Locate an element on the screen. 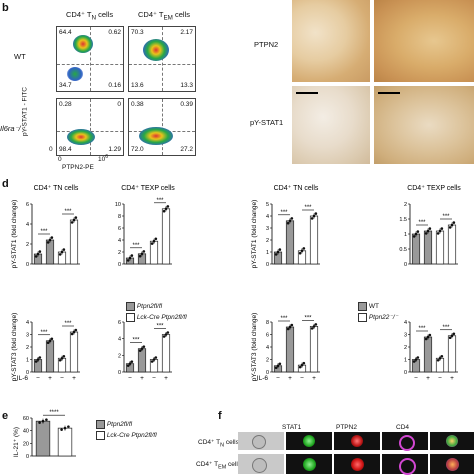 The height and width of the screenshot is (475, 474). legend-left: Ptpn2fl/fl Lck-Cre Ptpn2fl/fl is located at coordinates (156, 312).